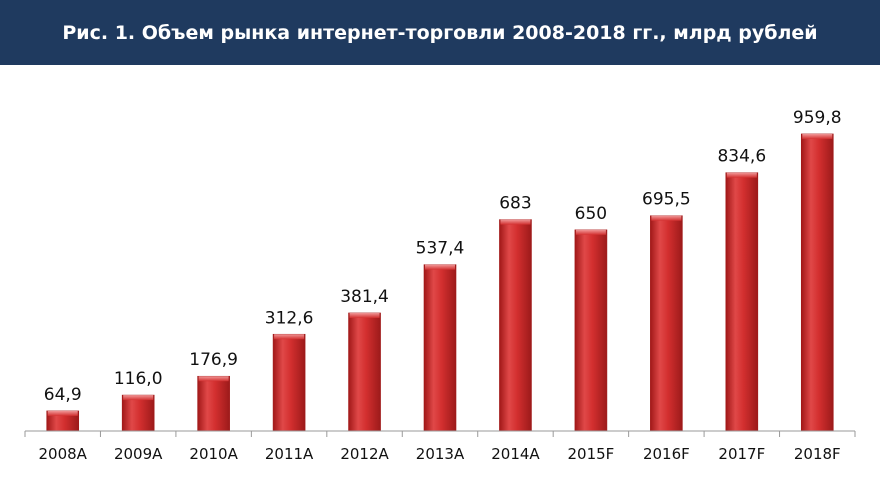  I want to click on x-tick-label-2008A: 2008A, so click(63, 454).